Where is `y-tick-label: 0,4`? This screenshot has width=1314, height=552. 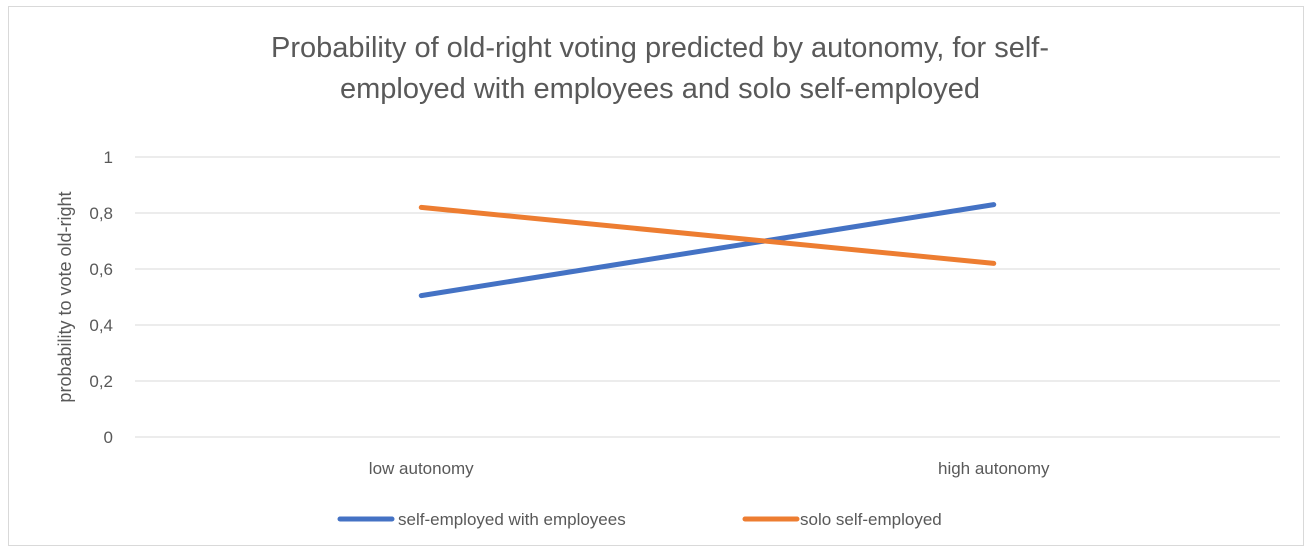
y-tick-label: 0,4 is located at coordinates (101, 325).